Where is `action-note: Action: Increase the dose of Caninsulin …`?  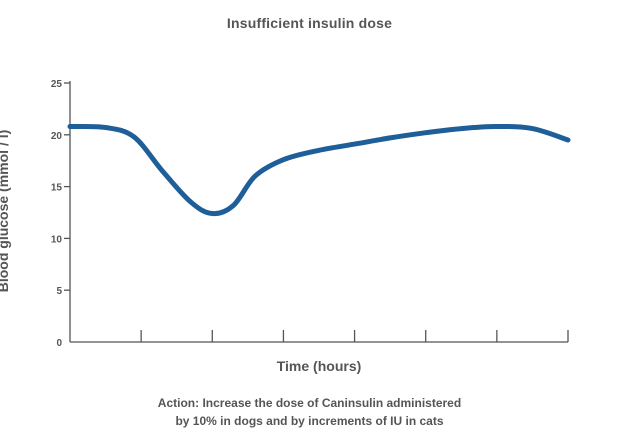
action-note: Action: Increase the dose of Caninsulin … is located at coordinates (309, 412).